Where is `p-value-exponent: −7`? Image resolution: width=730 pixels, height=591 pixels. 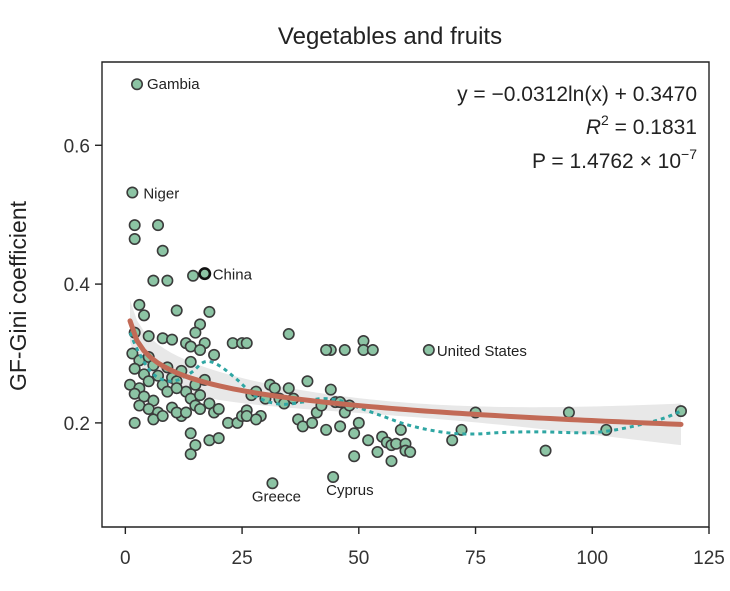 p-value-exponent: −7 is located at coordinates (689, 154).